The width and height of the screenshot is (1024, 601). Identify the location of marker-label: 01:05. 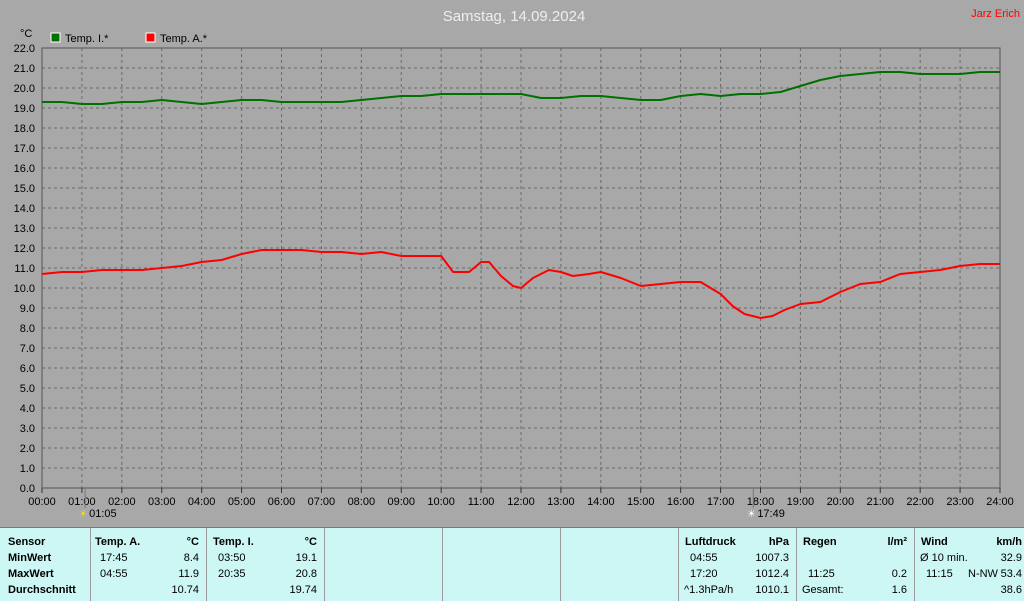
(103, 514).